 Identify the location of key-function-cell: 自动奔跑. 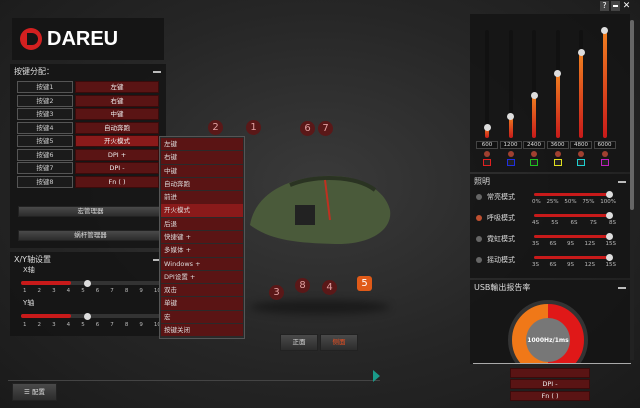
(117, 127).